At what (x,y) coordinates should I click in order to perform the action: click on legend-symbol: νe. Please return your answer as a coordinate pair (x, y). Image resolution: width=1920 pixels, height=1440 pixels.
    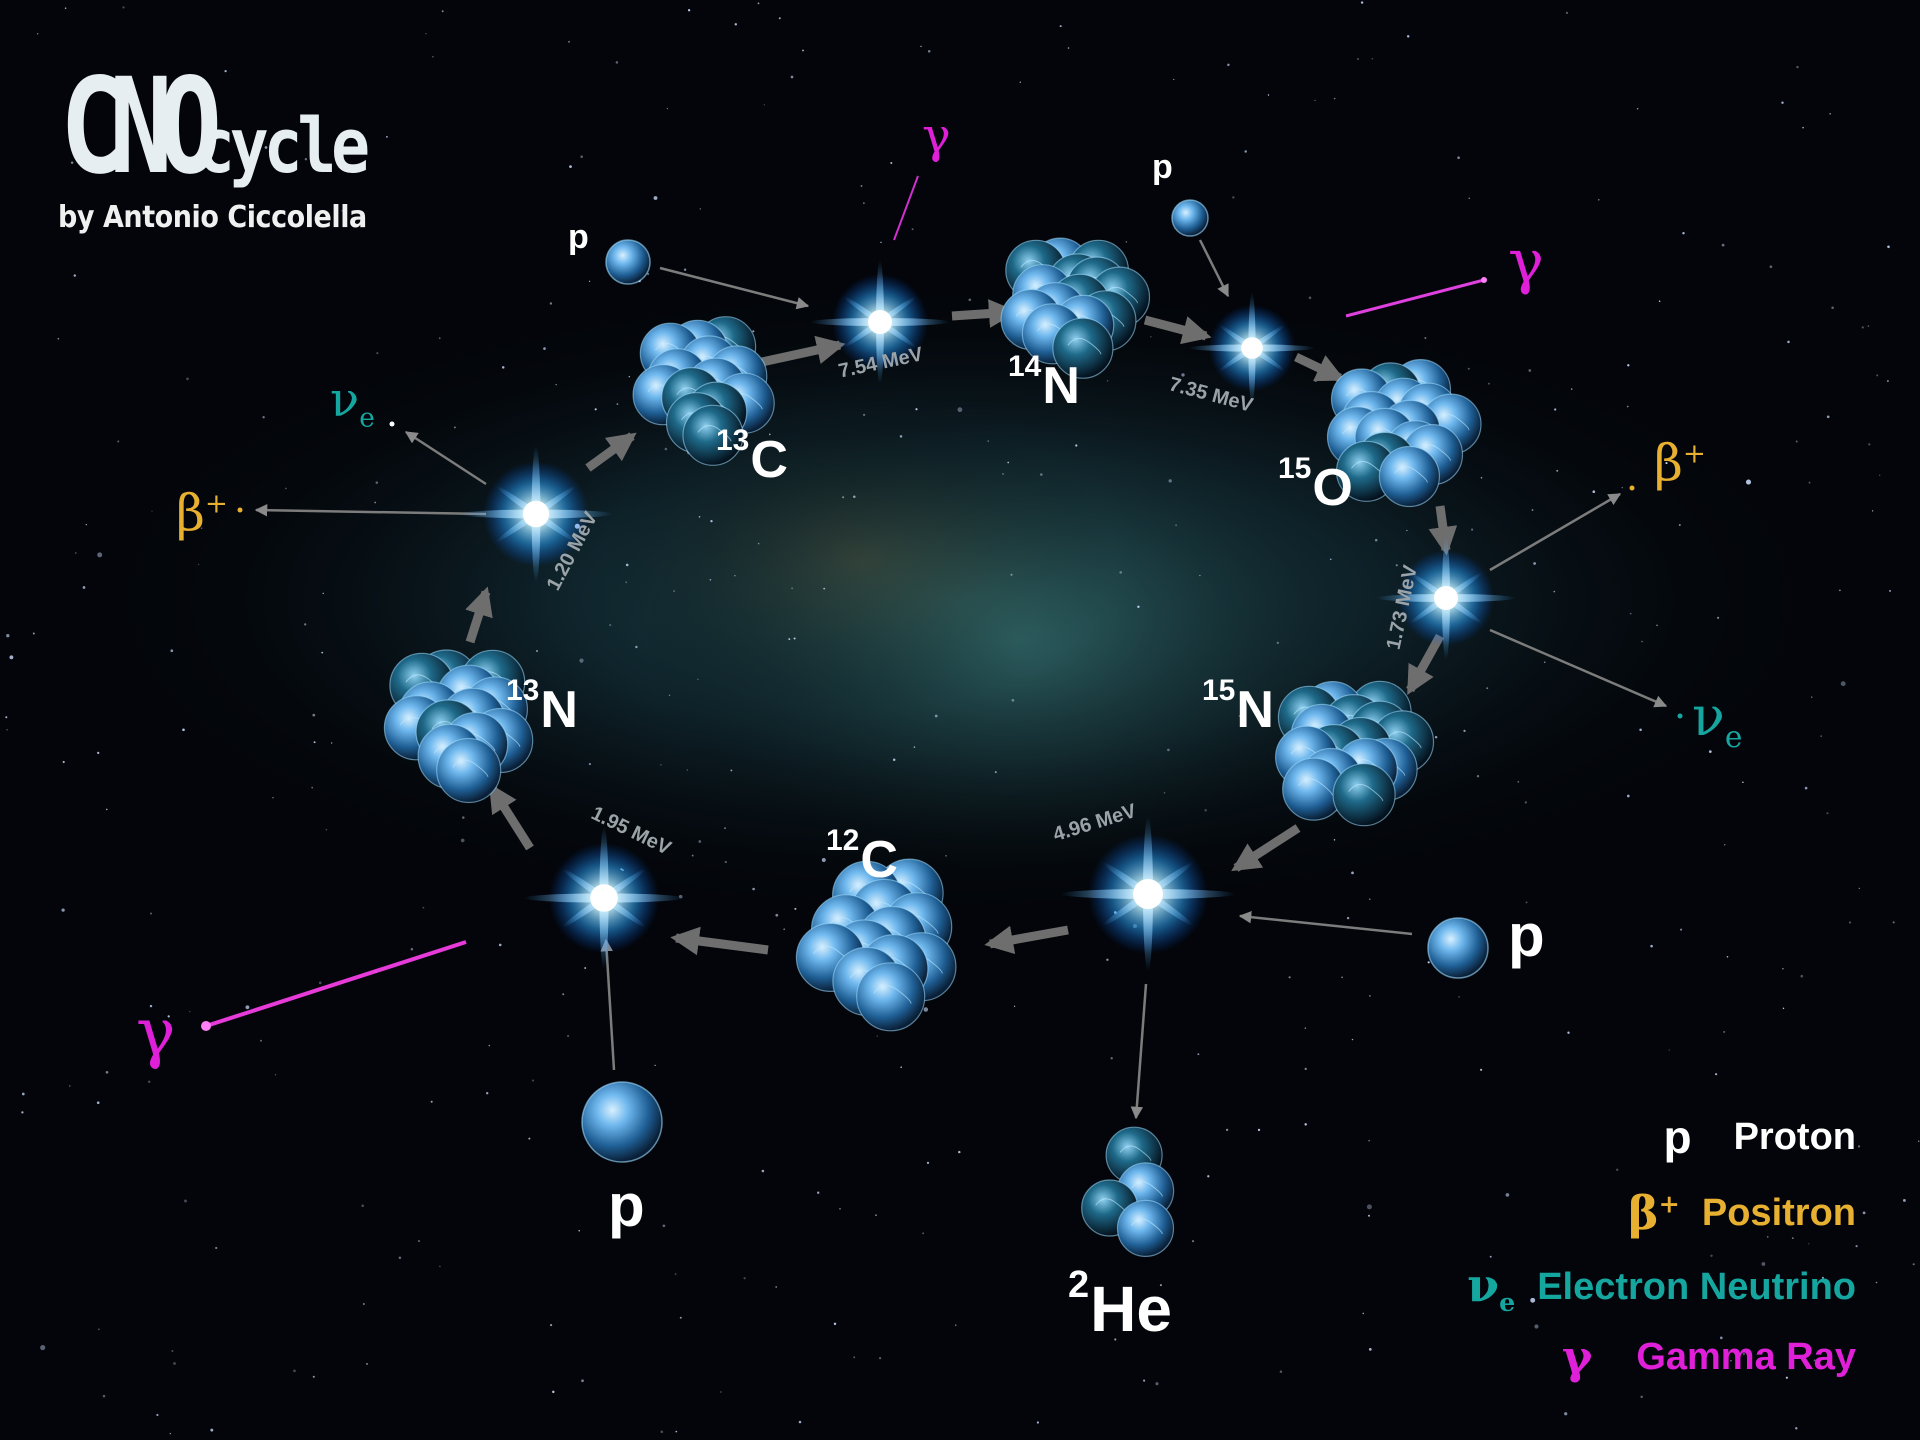
    Looking at the image, I should click on (1491, 1287).